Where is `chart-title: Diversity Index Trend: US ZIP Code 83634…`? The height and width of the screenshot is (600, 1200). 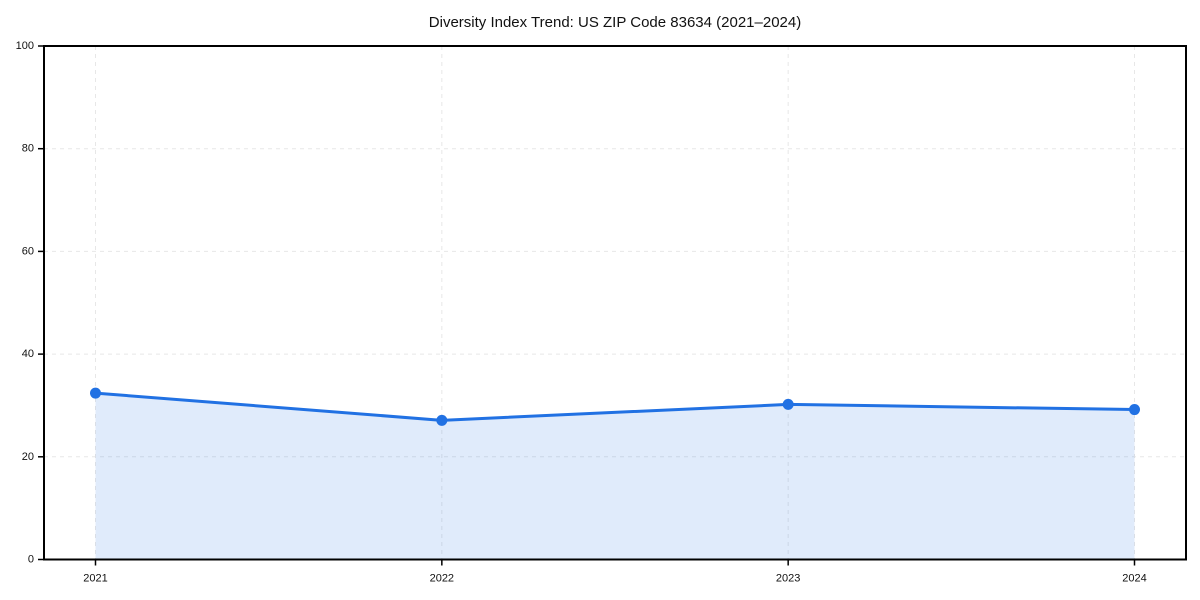
chart-title: Diversity Index Trend: US ZIP Code 83634… is located at coordinates (615, 22).